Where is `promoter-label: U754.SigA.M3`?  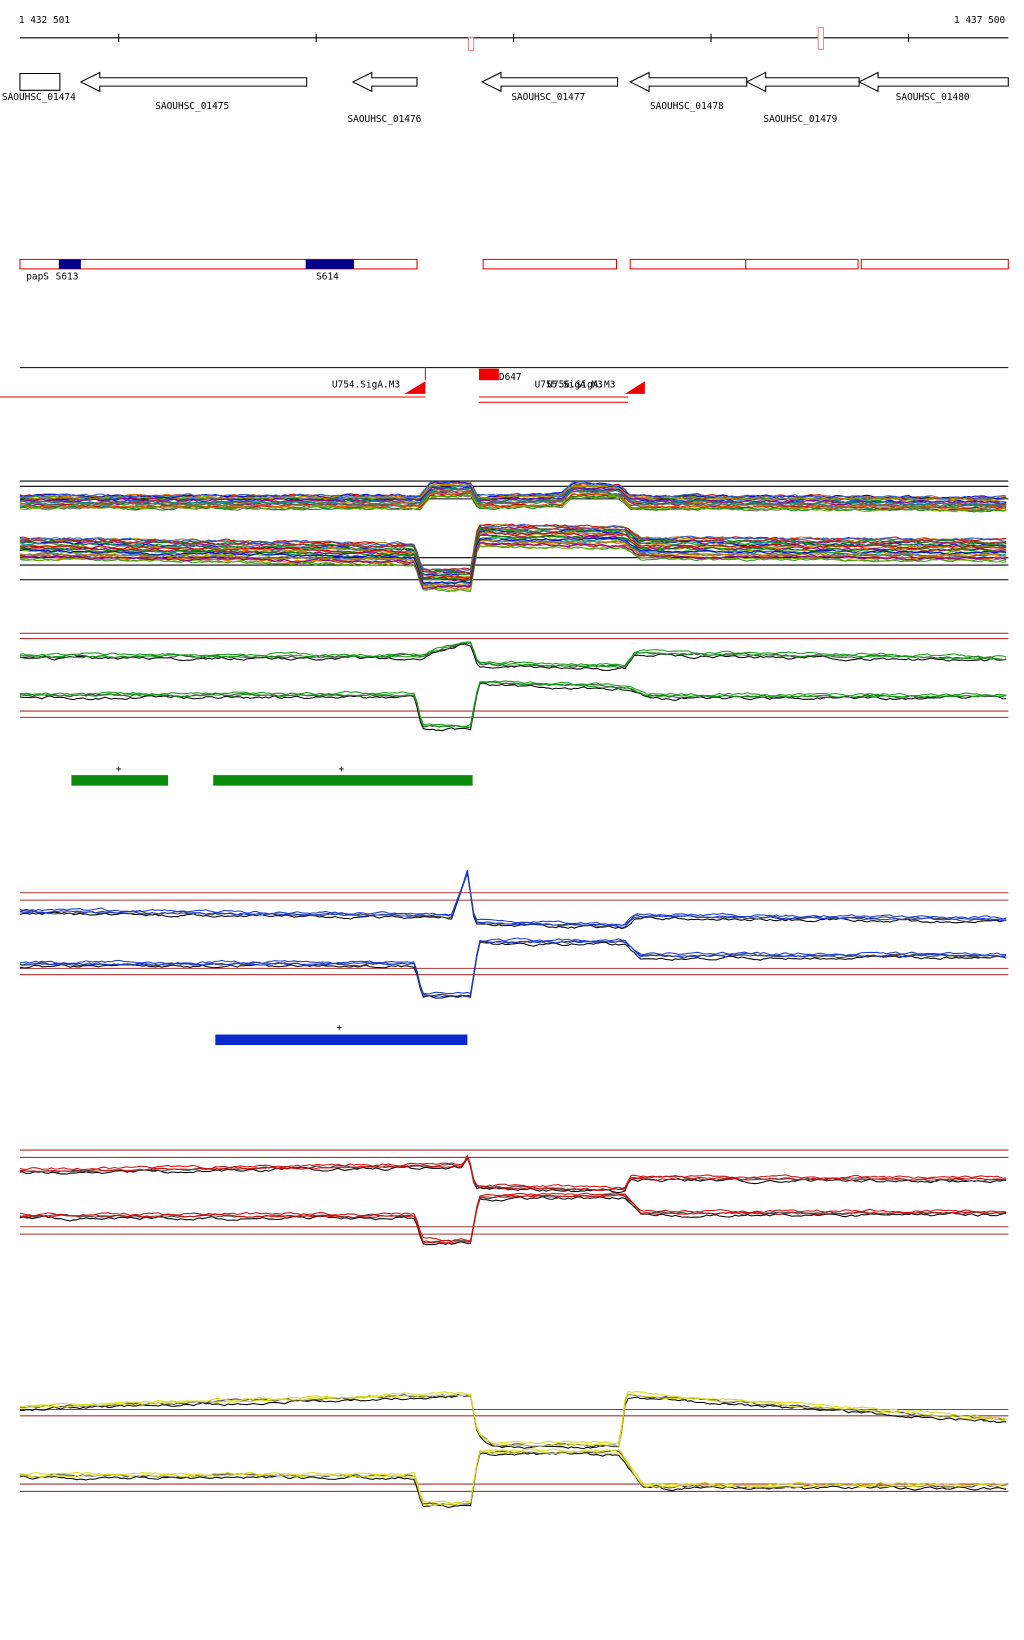
promoter-label: U754.SigA.M3 is located at coordinates (366, 385).